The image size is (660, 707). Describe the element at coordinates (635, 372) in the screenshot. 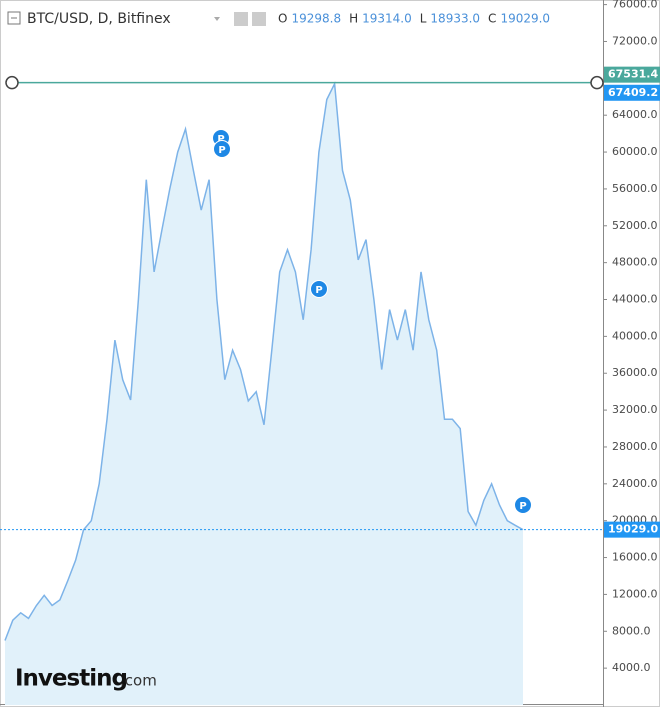

I see `y-tick-label: 36000.0` at that location.